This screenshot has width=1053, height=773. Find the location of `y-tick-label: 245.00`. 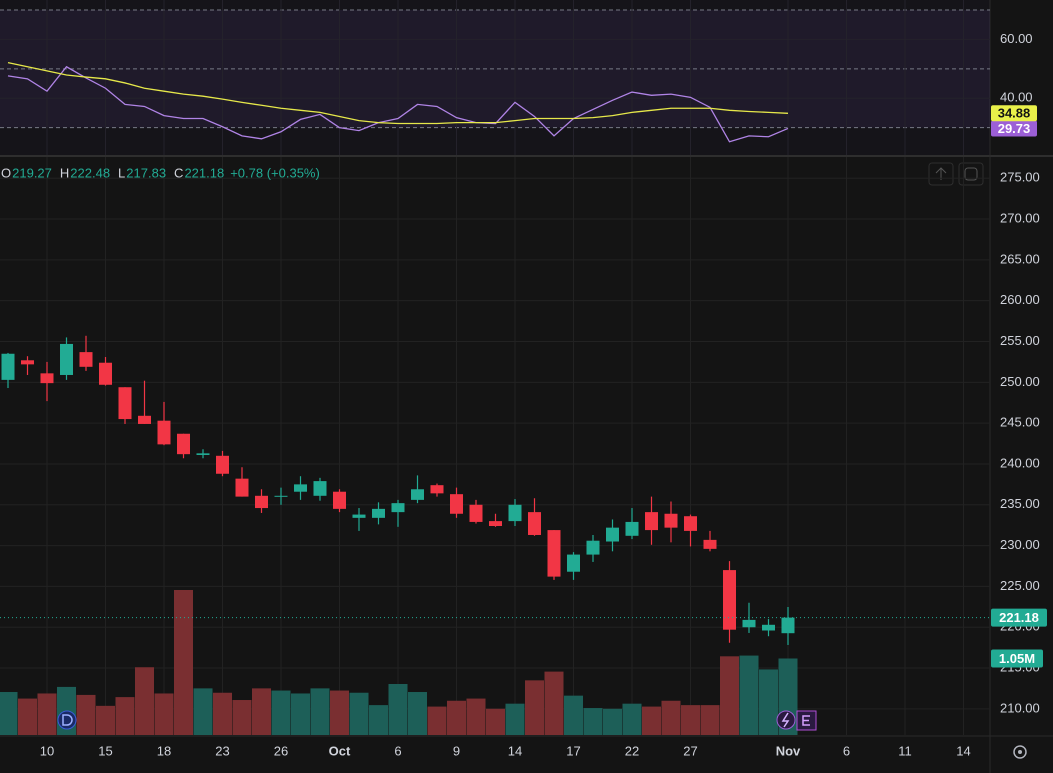

y-tick-label: 245.00 is located at coordinates (1020, 422).